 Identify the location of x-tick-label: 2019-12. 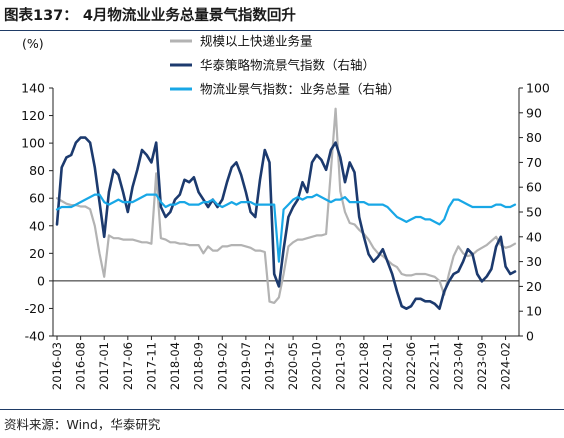
(269, 366).